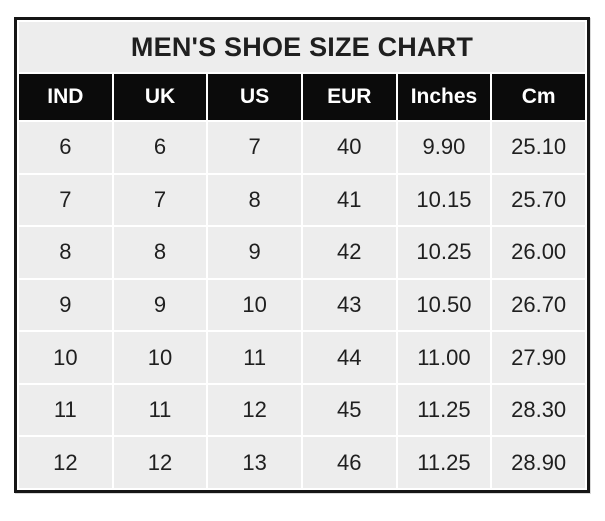  What do you see at coordinates (349, 200) in the screenshot?
I see `table-cell: 41` at bounding box center [349, 200].